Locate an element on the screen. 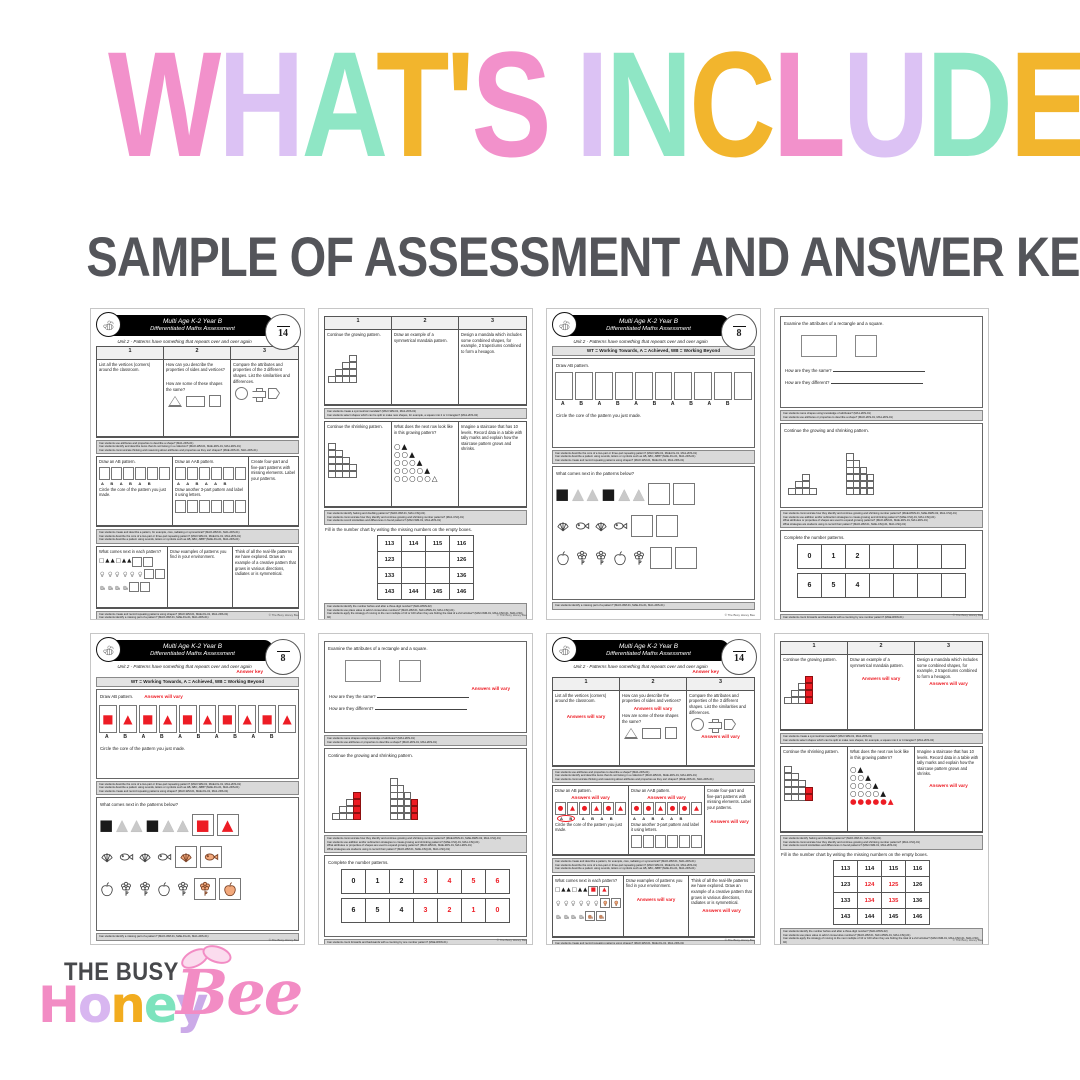 This screenshot has width=1080, height=1080. number-cell: 5 is located at coordinates (377, 910).